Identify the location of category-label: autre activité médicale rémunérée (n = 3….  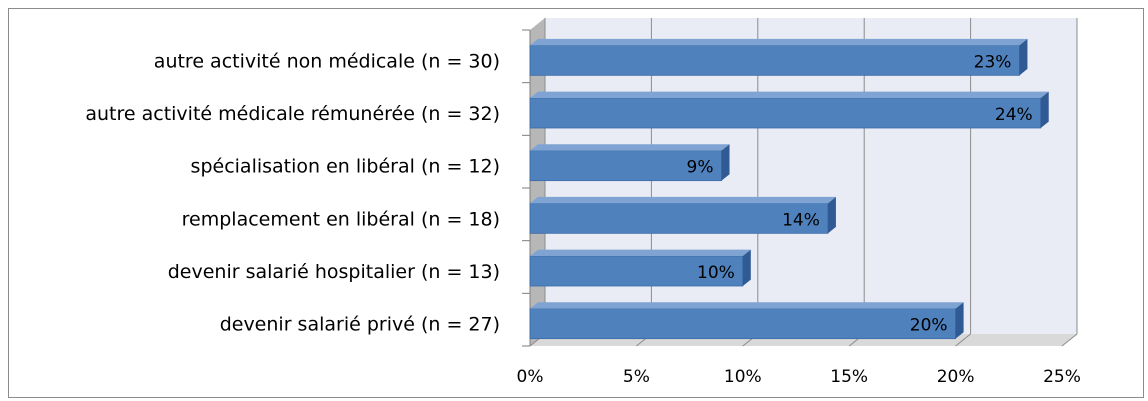
(292, 114).